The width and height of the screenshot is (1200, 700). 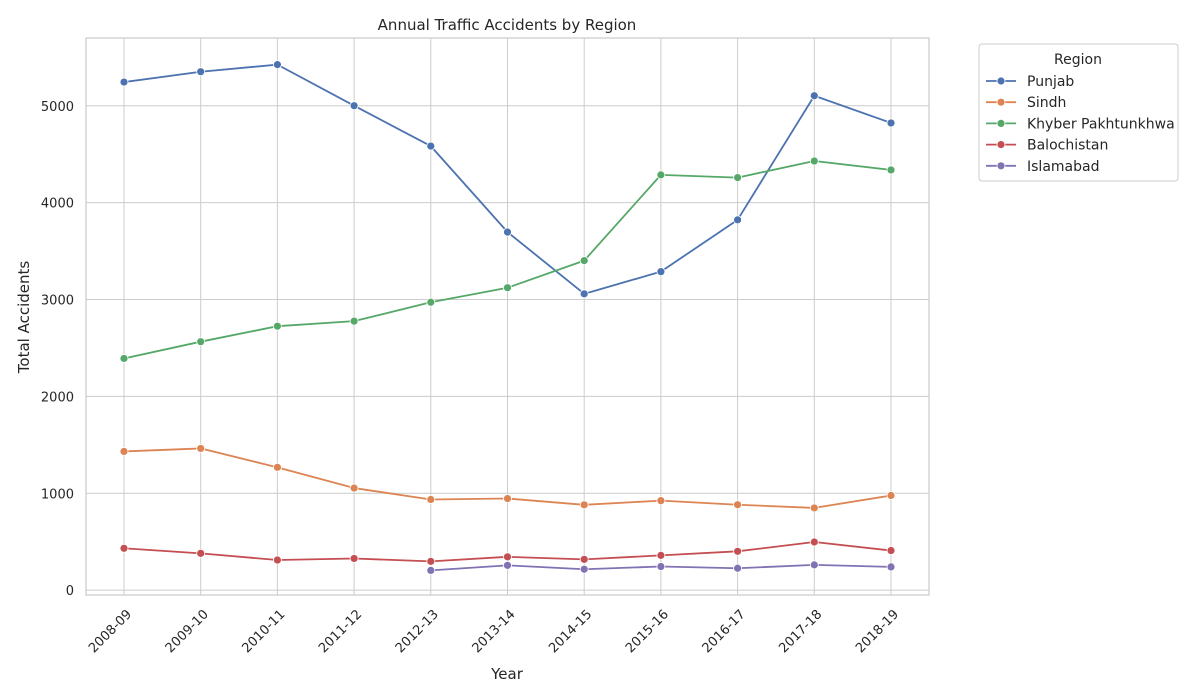 I want to click on legend-label: Islamabad, so click(x=1063, y=167).